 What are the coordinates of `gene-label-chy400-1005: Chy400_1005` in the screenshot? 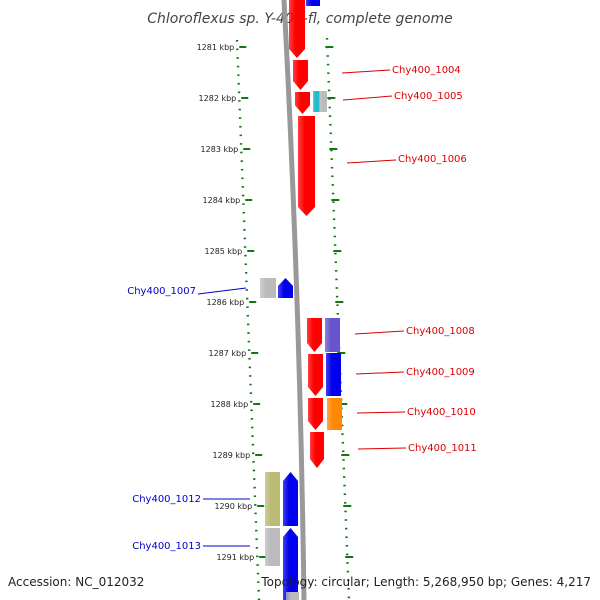 It's located at (428, 96).